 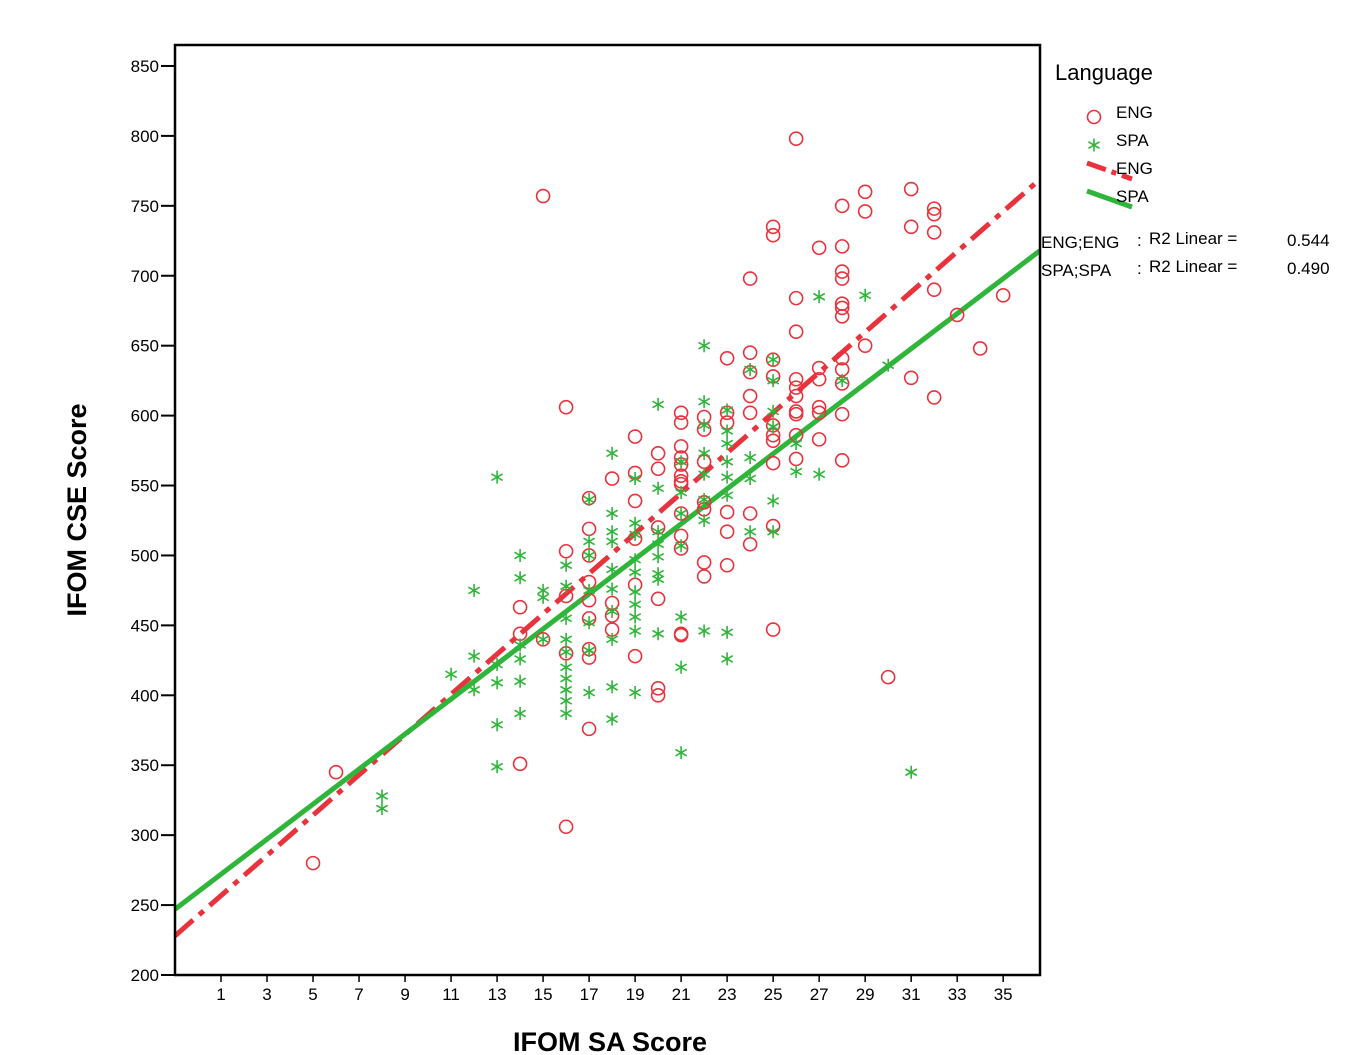 What do you see at coordinates (911, 994) in the screenshot?
I see `x-tick-label: 31` at bounding box center [911, 994].